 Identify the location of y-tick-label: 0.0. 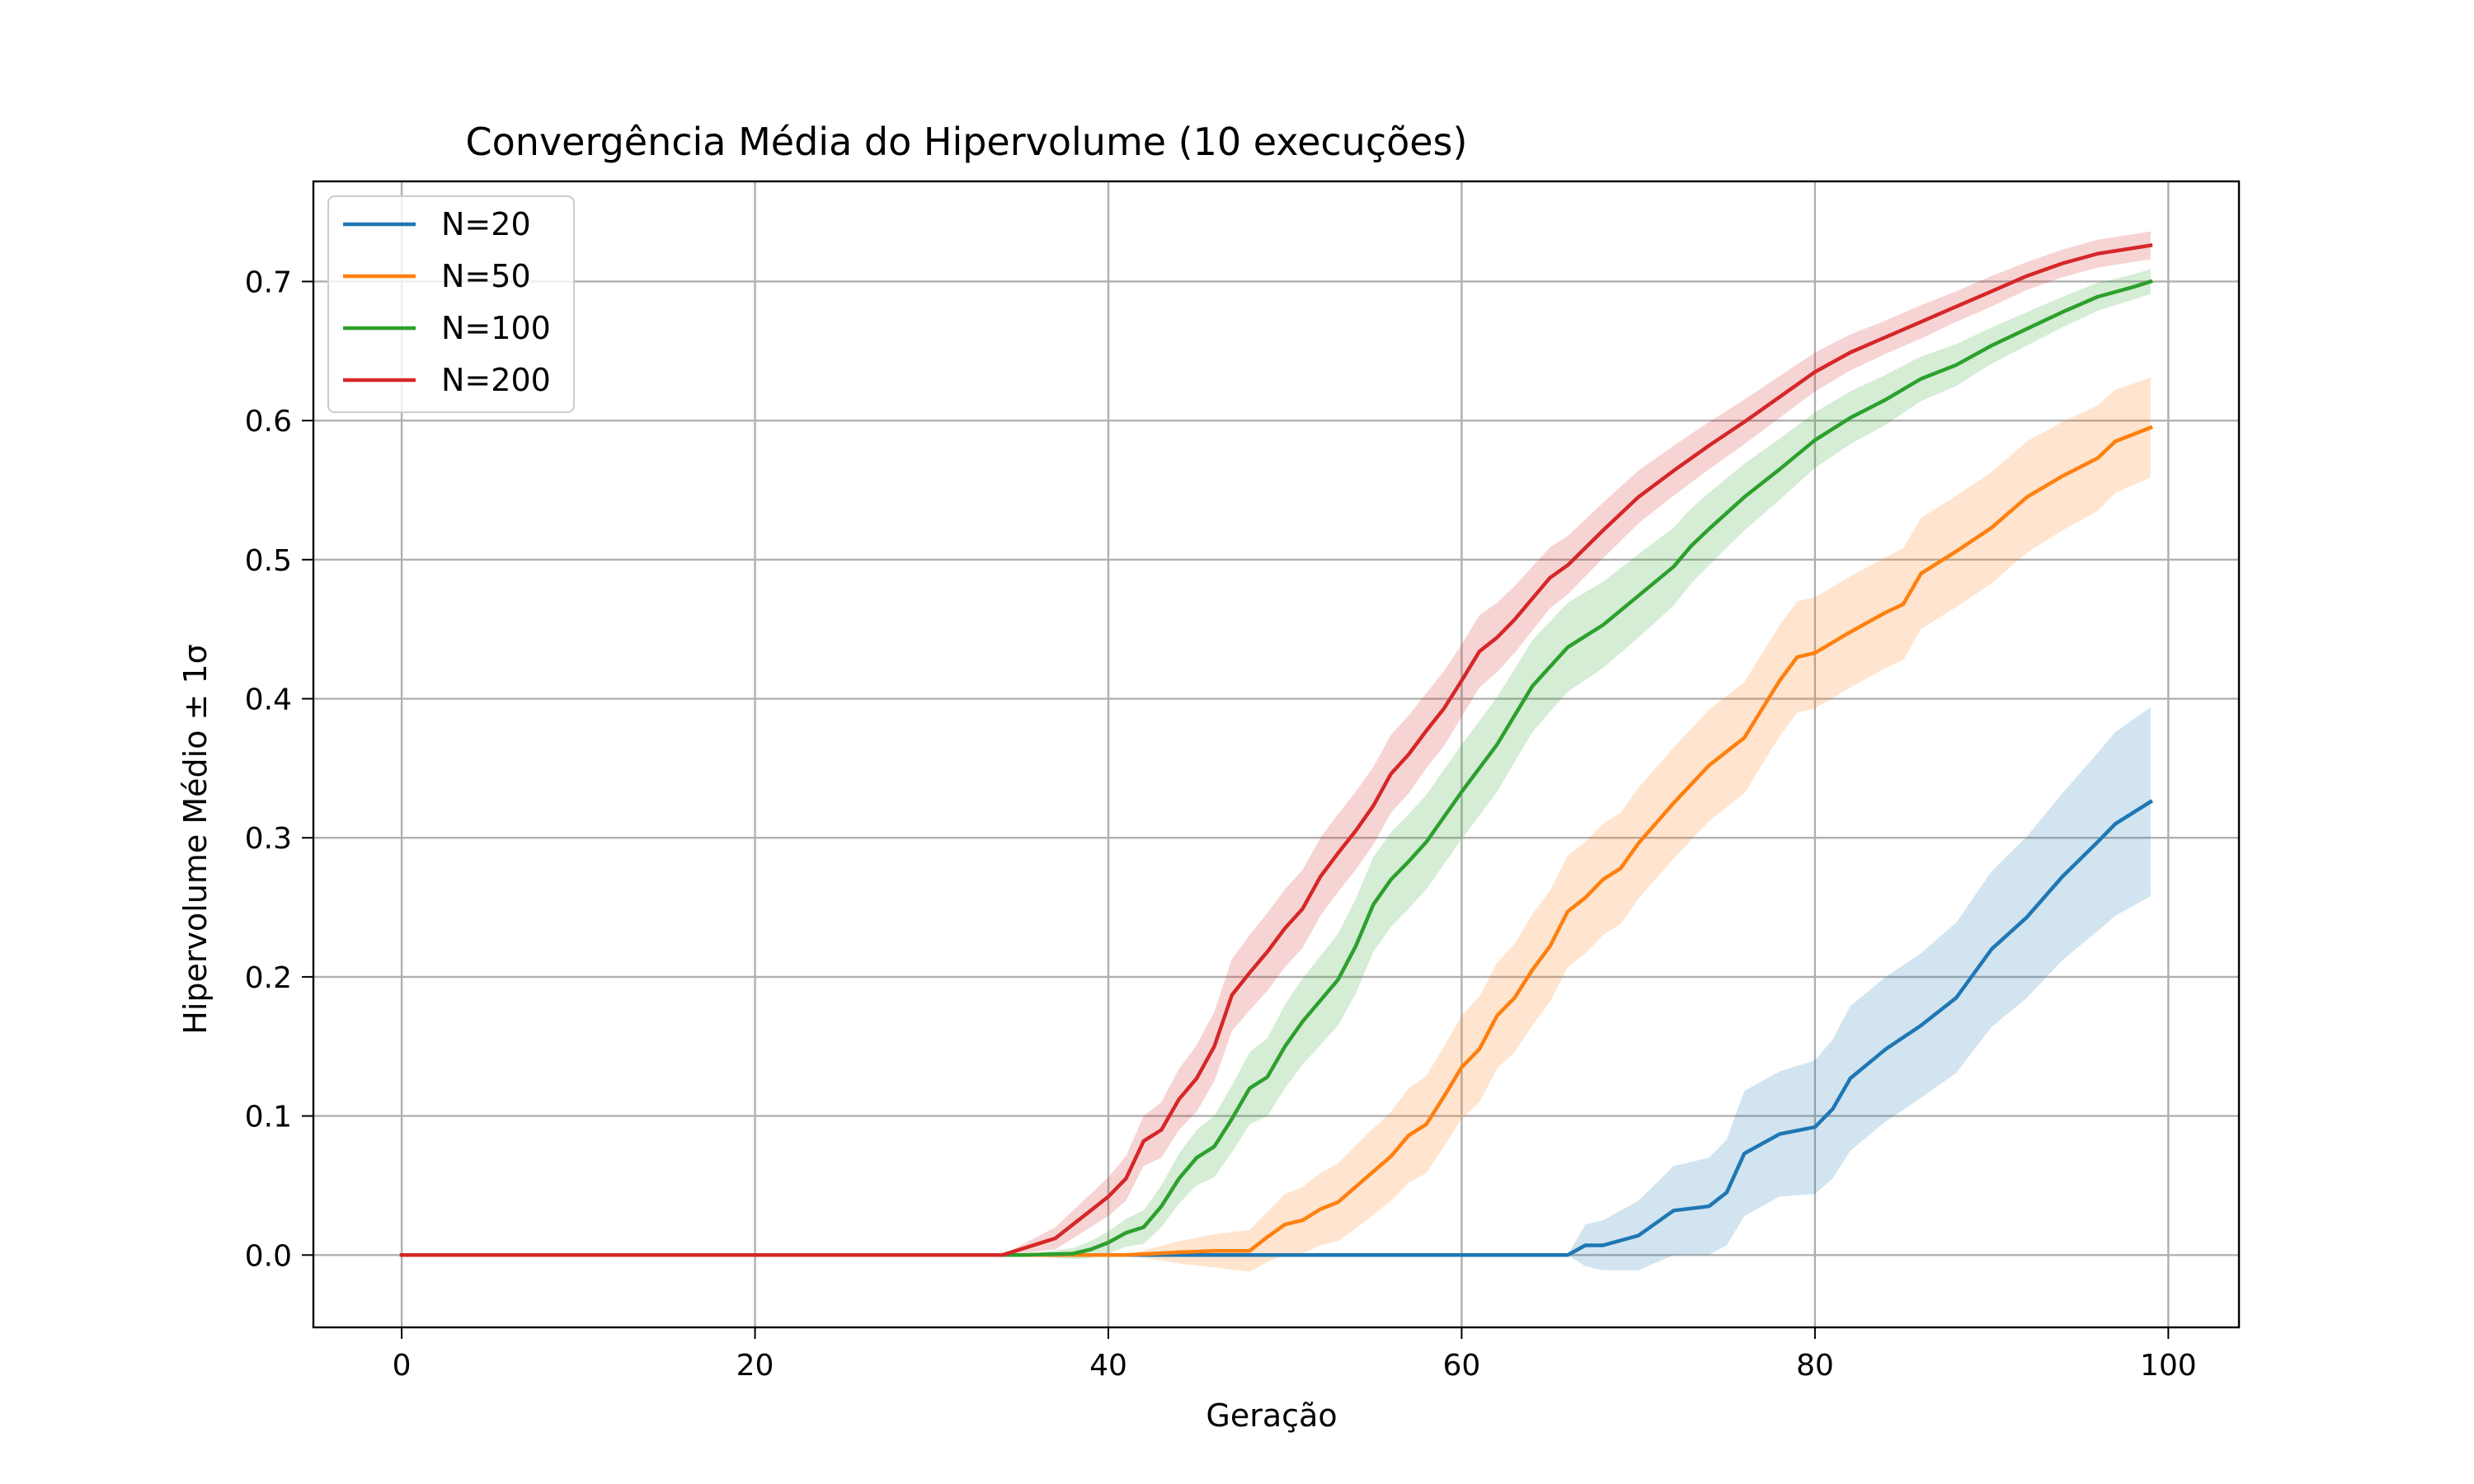
(268, 1256).